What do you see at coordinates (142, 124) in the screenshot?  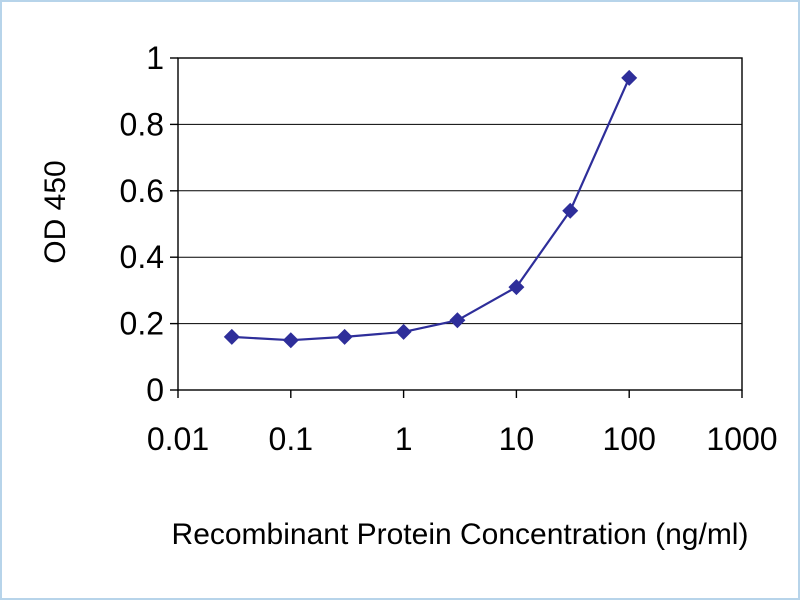 I see `y-tick-label: 0.8` at bounding box center [142, 124].